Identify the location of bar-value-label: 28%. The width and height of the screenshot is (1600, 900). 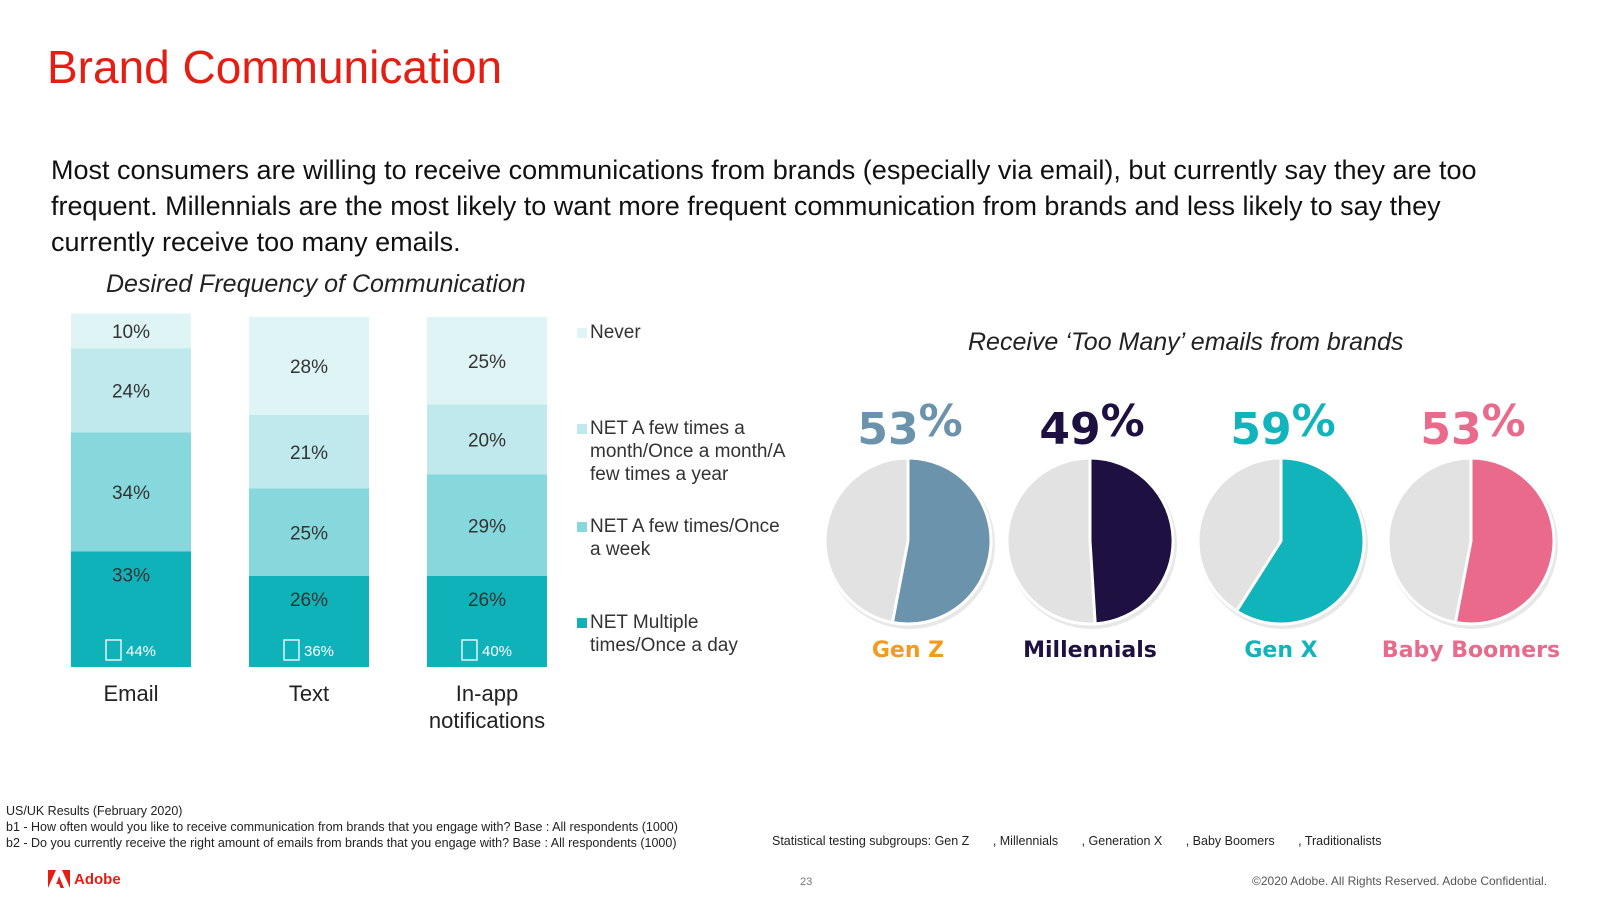
(309, 367).